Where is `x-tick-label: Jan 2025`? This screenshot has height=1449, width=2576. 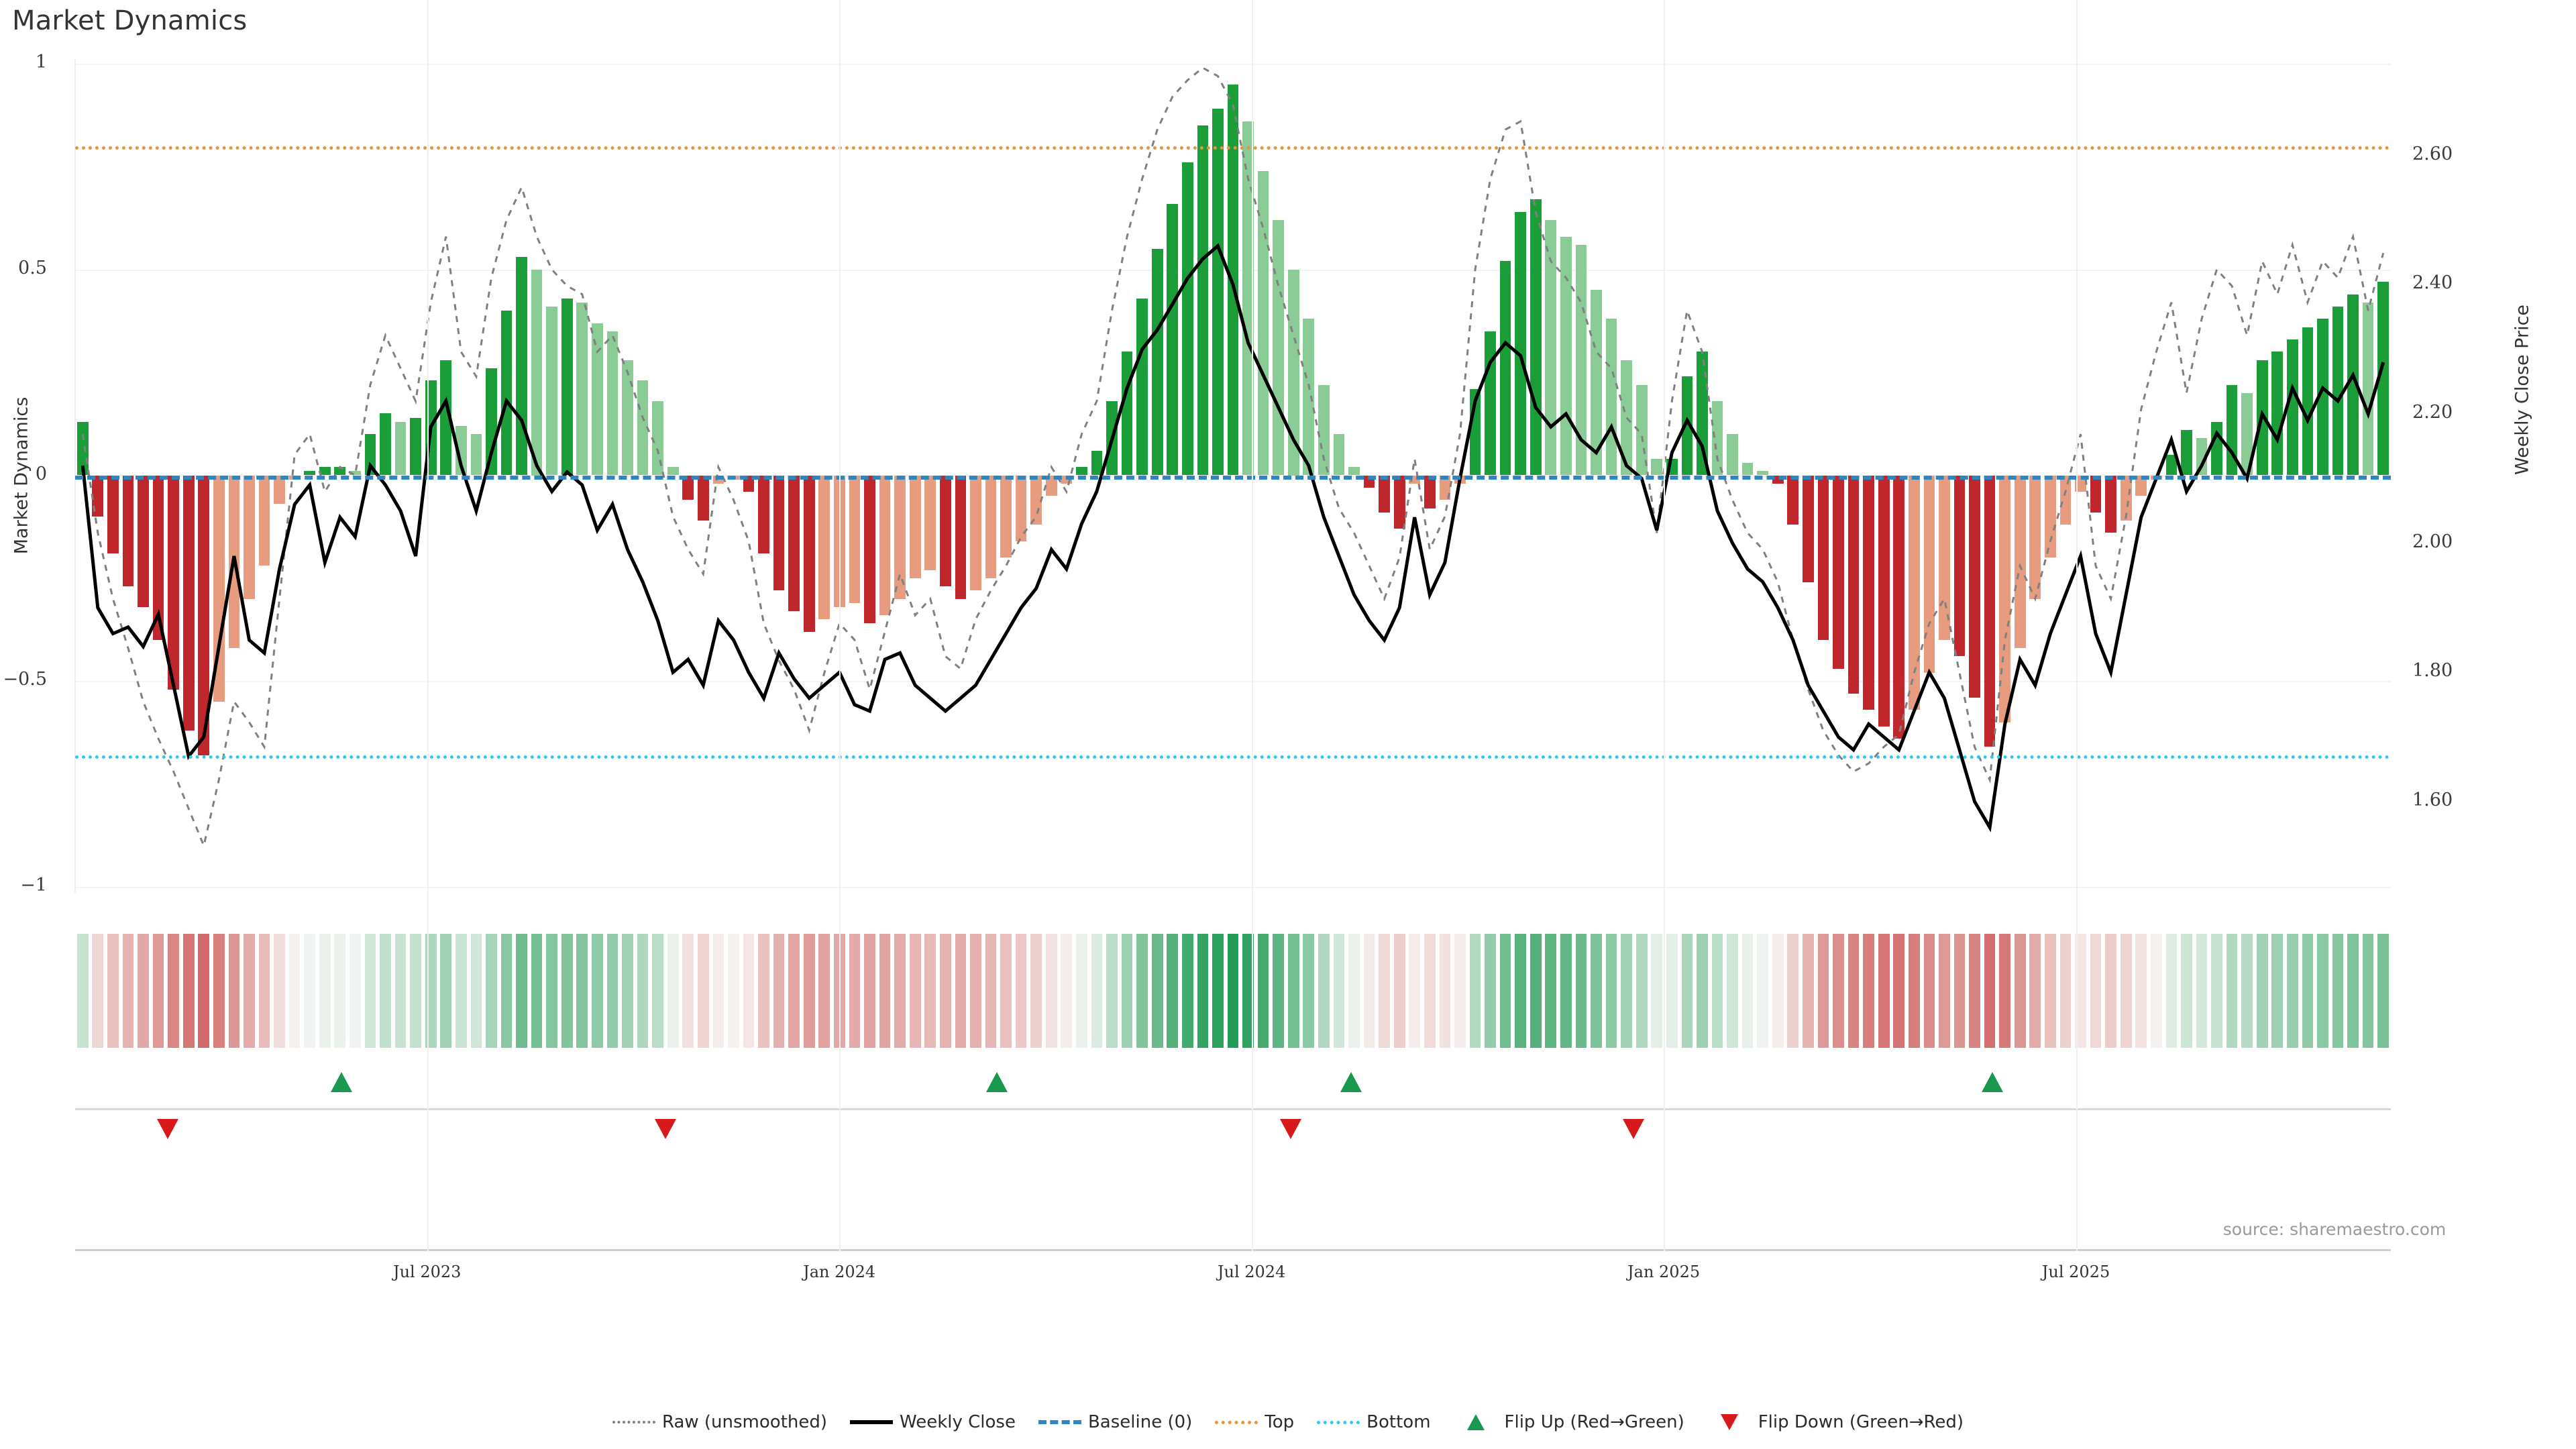 x-tick-label: Jan 2025 is located at coordinates (1664, 1272).